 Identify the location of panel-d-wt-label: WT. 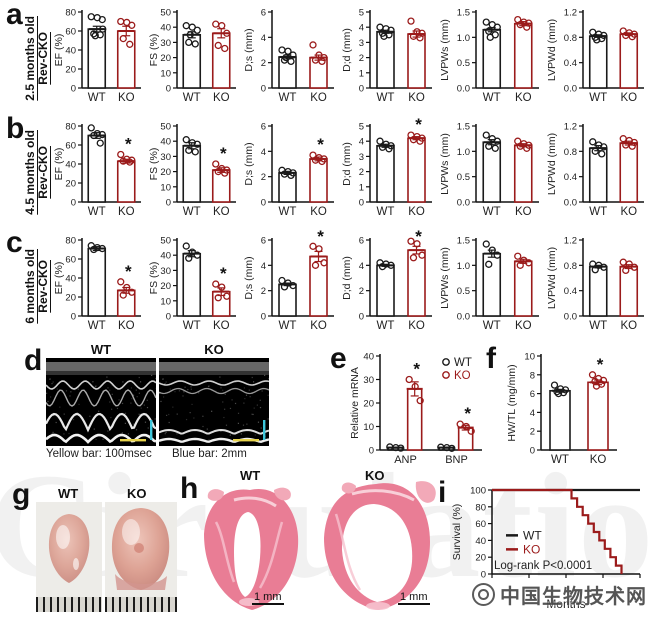
(101, 349).